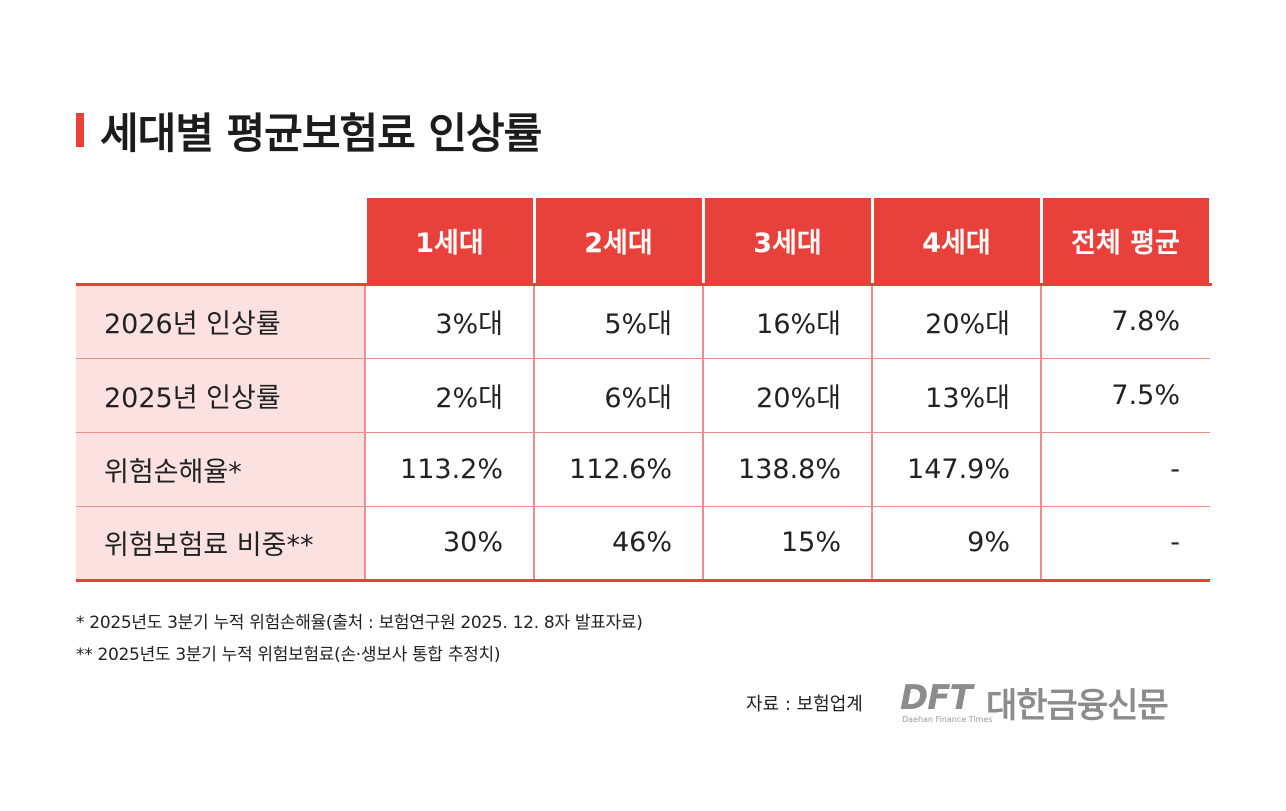 This screenshot has width=1286, height=811. What do you see at coordinates (947, 719) in the screenshot?
I see `logo-subtitle: Daehan Finance Times` at bounding box center [947, 719].